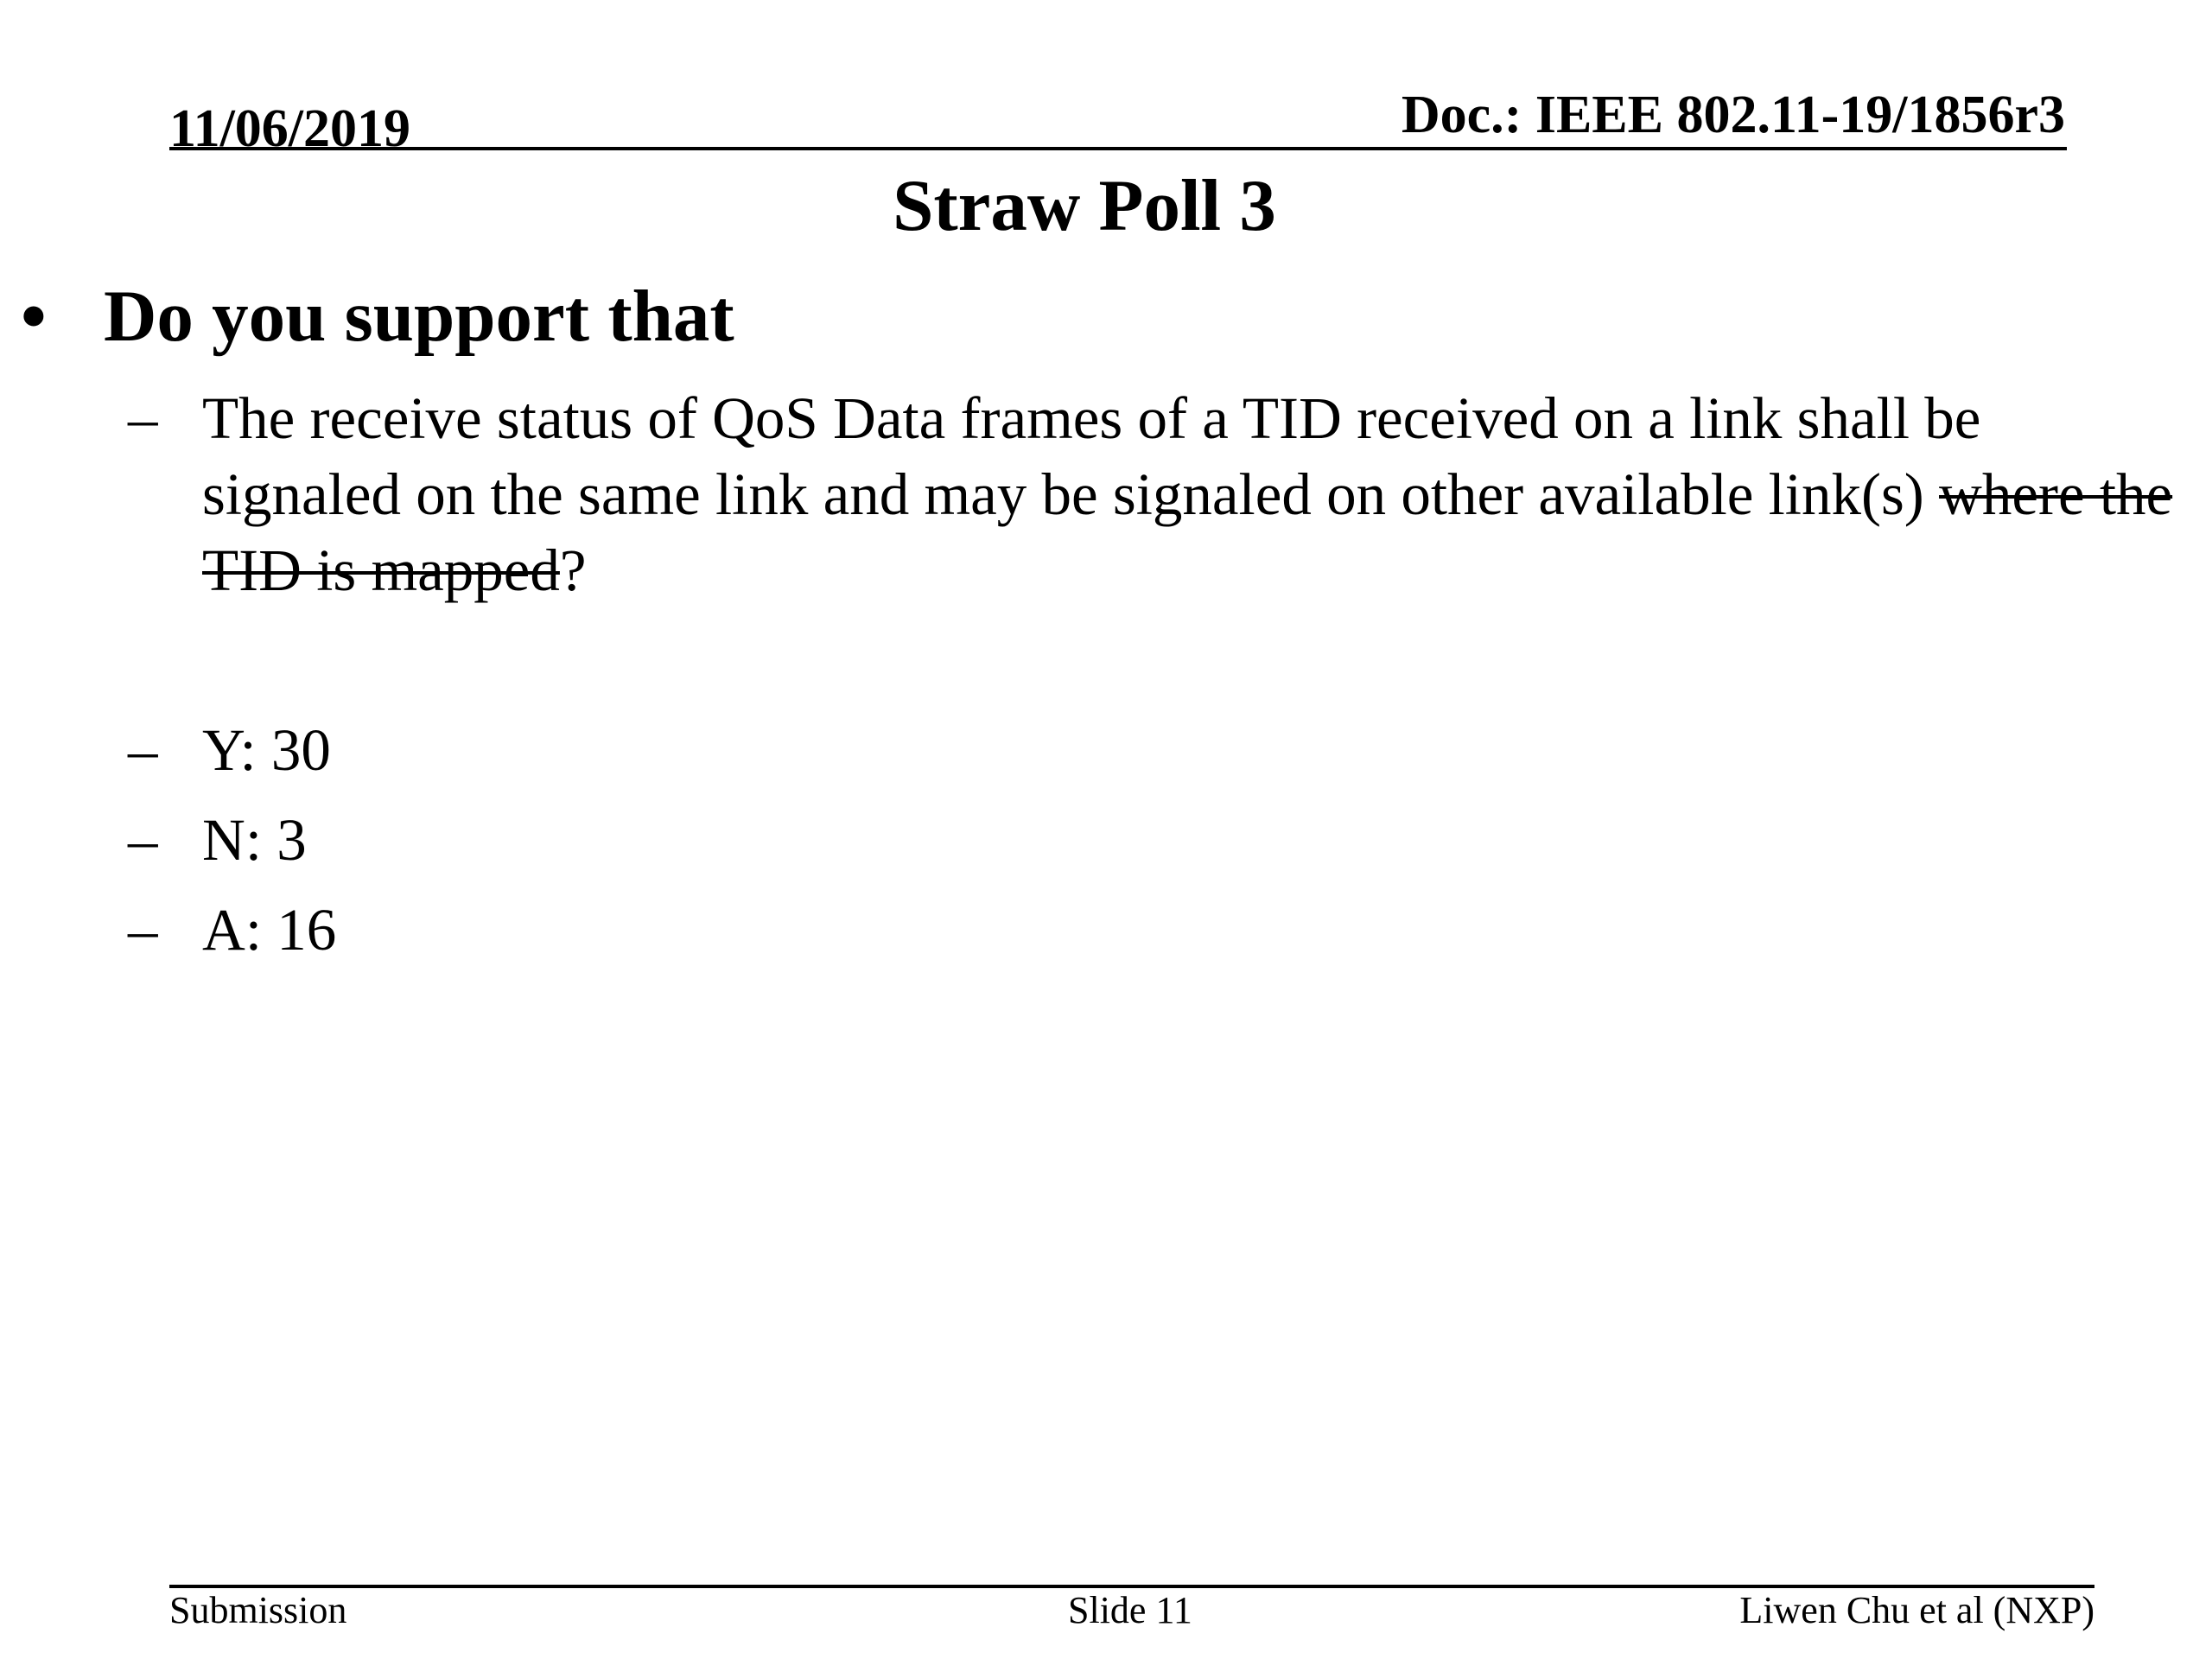  What do you see at coordinates (1916, 1610) in the screenshot?
I see `footer-authors: Liwen Chu et al (NXP)` at bounding box center [1916, 1610].